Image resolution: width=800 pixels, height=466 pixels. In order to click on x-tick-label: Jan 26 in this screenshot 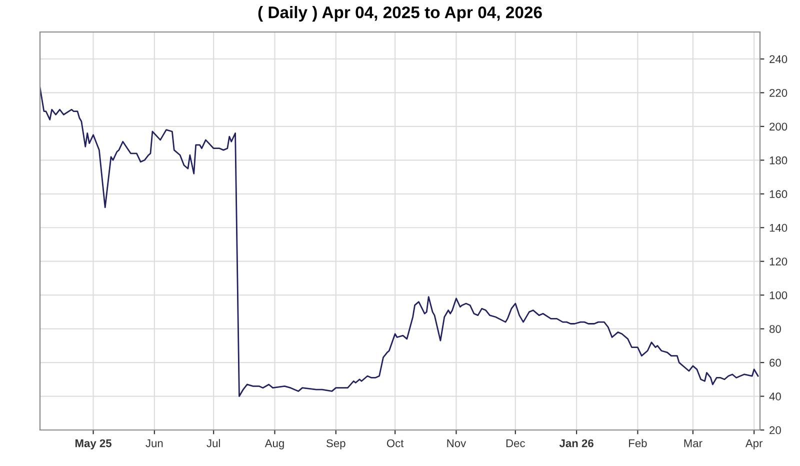, I will do `click(576, 443)`.